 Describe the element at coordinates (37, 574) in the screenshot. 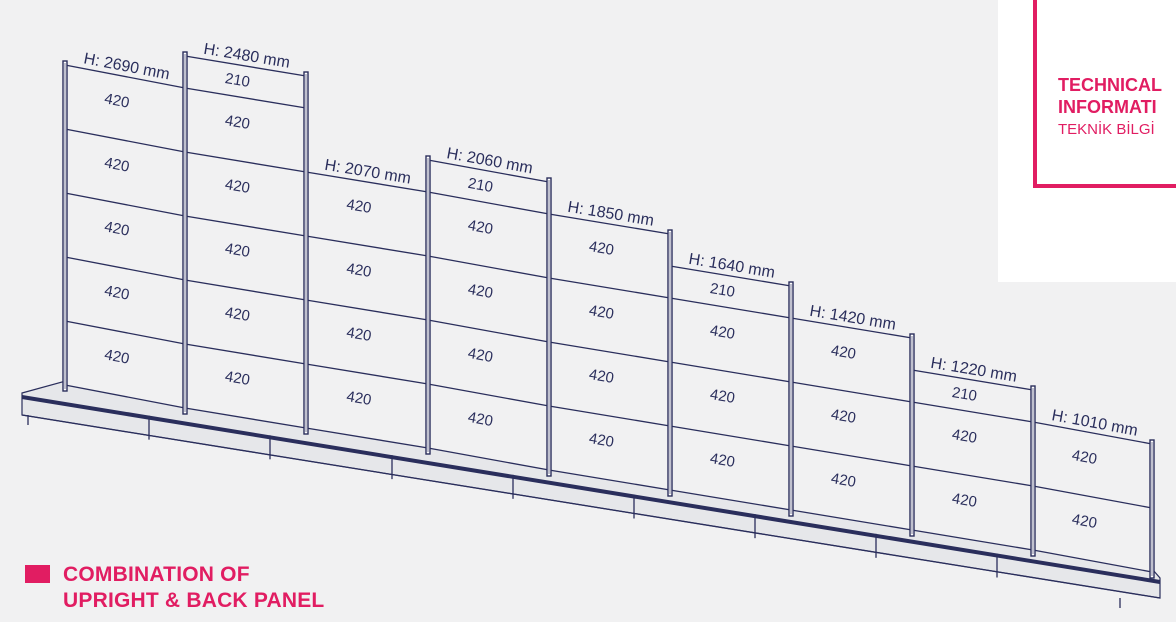

I see `caption-square-icon` at that location.